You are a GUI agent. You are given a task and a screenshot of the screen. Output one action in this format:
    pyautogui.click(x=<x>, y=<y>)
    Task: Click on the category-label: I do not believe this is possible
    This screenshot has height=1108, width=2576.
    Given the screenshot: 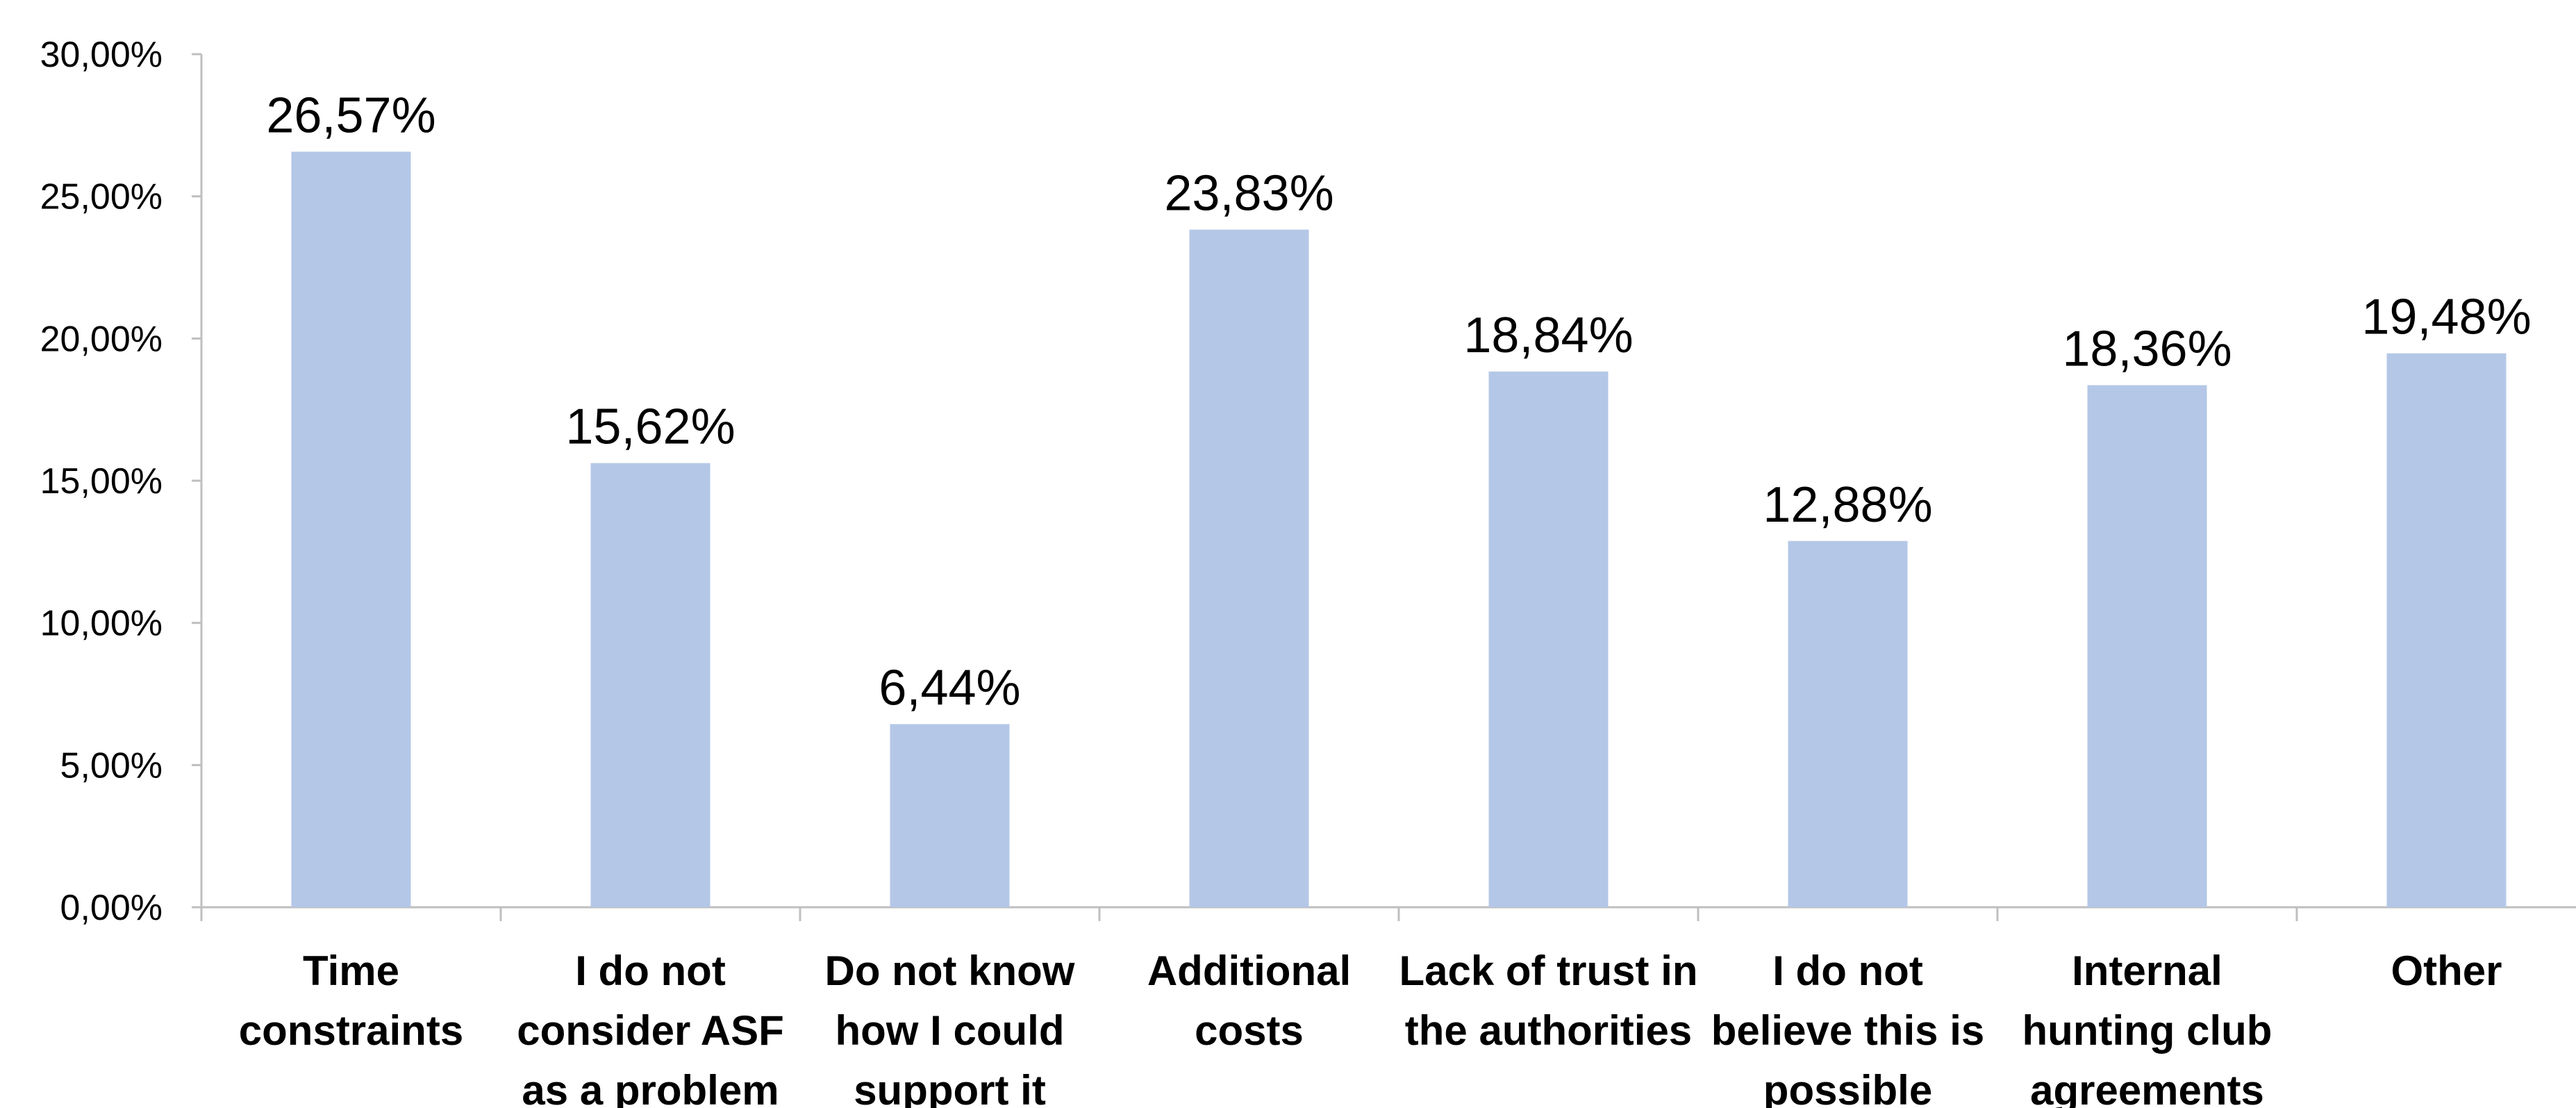 What is the action you would take?
    pyautogui.click(x=1848, y=1028)
    